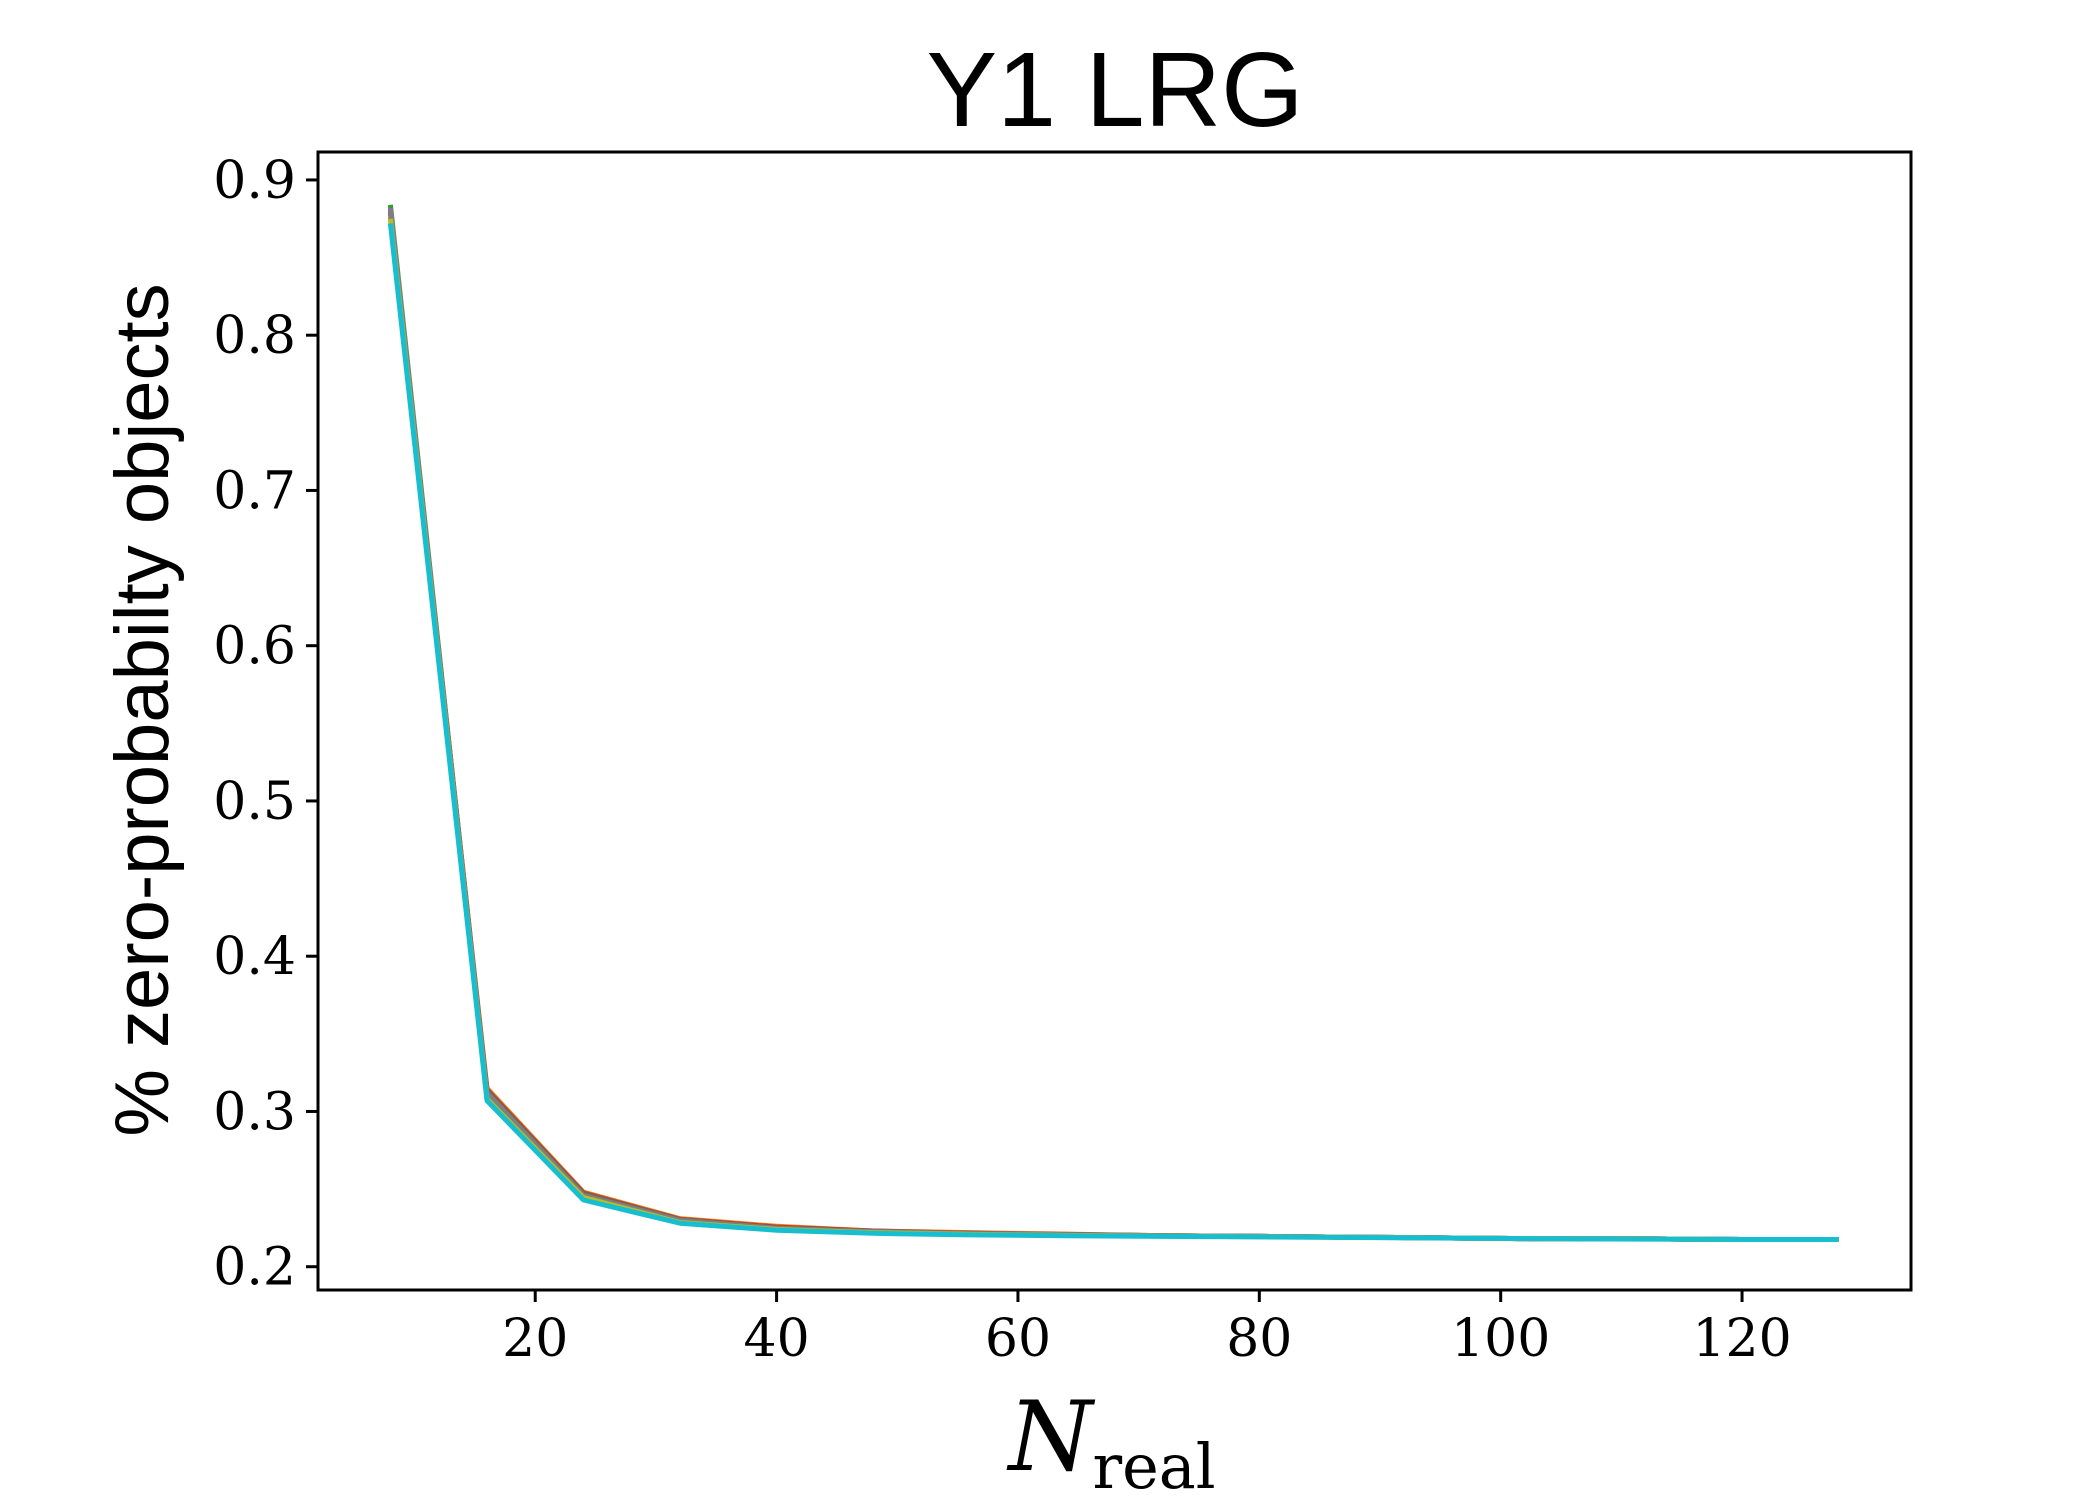 This screenshot has height=1500, width=2100. I want to click on y-axis-ticks: 0.2 0.3 0.4 0.5 0.6 0.7 0.8 0.9, so click(265, 724).